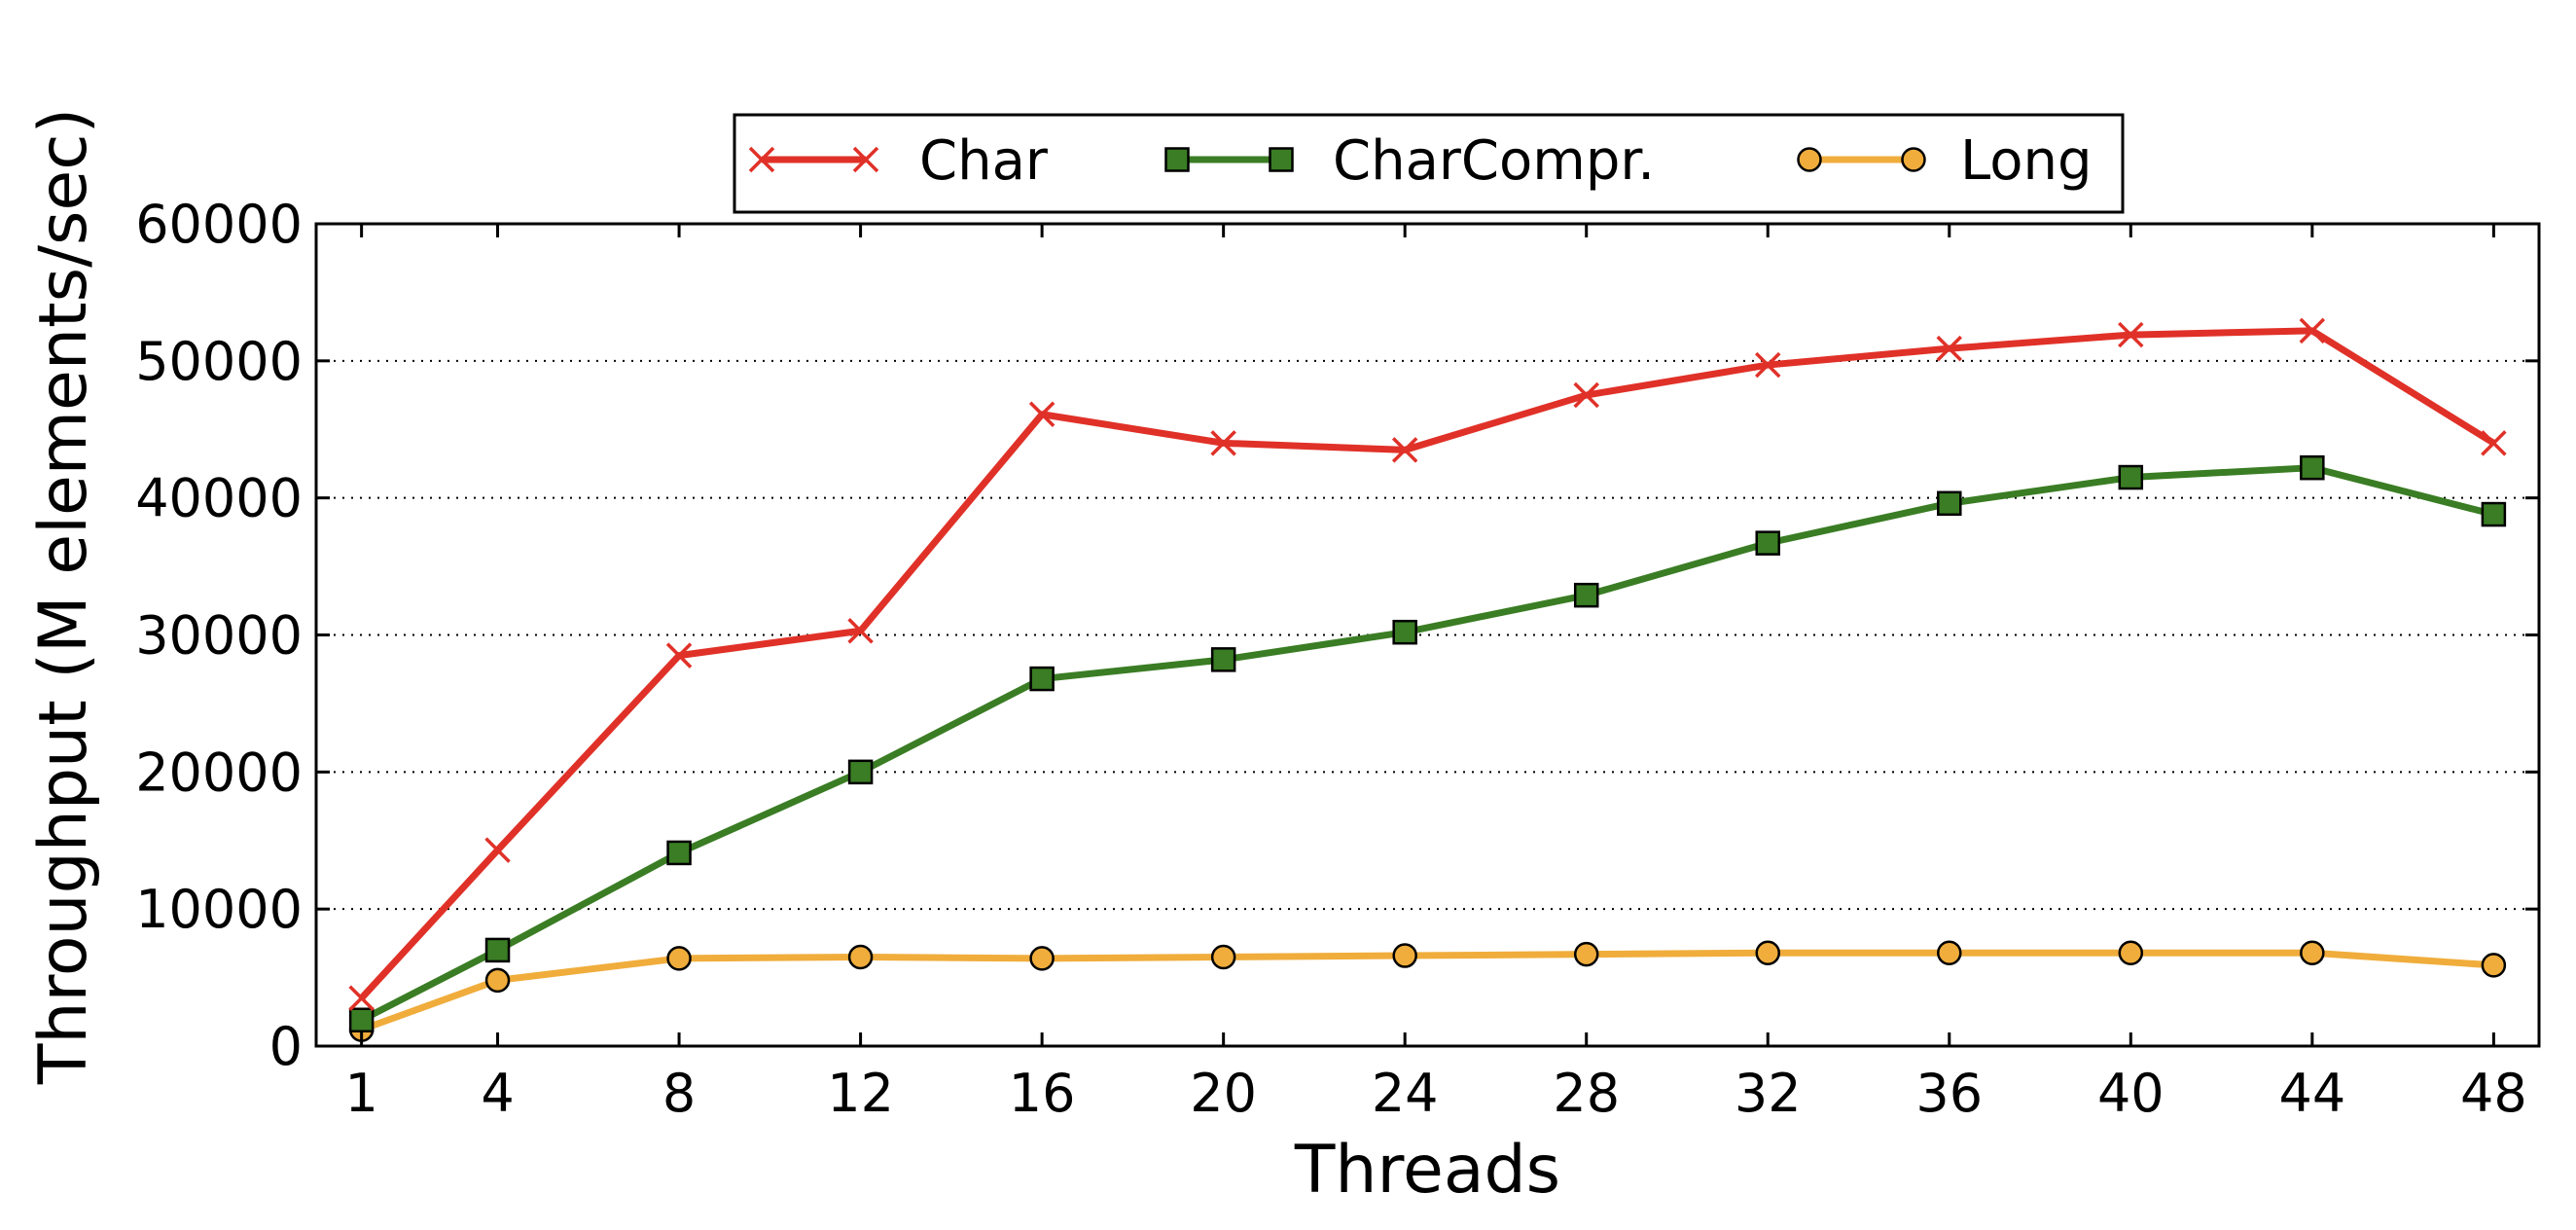 The image size is (2576, 1230). What do you see at coordinates (497, 1093) in the screenshot?
I see `x-tick-label: 4` at bounding box center [497, 1093].